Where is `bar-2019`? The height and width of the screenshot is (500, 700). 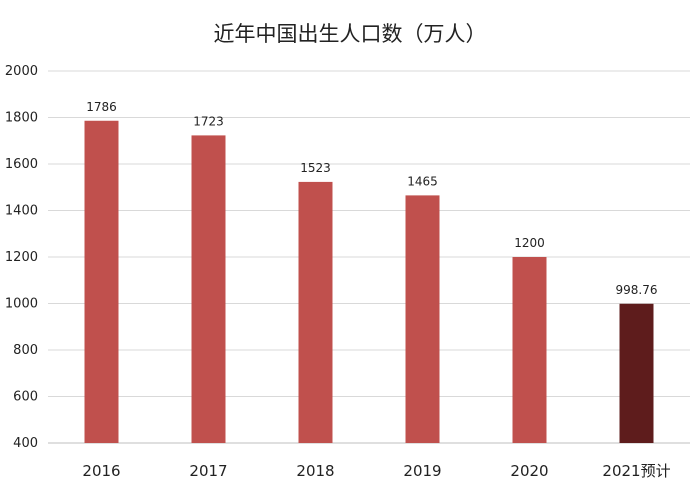
bar-2019 is located at coordinates (422, 319).